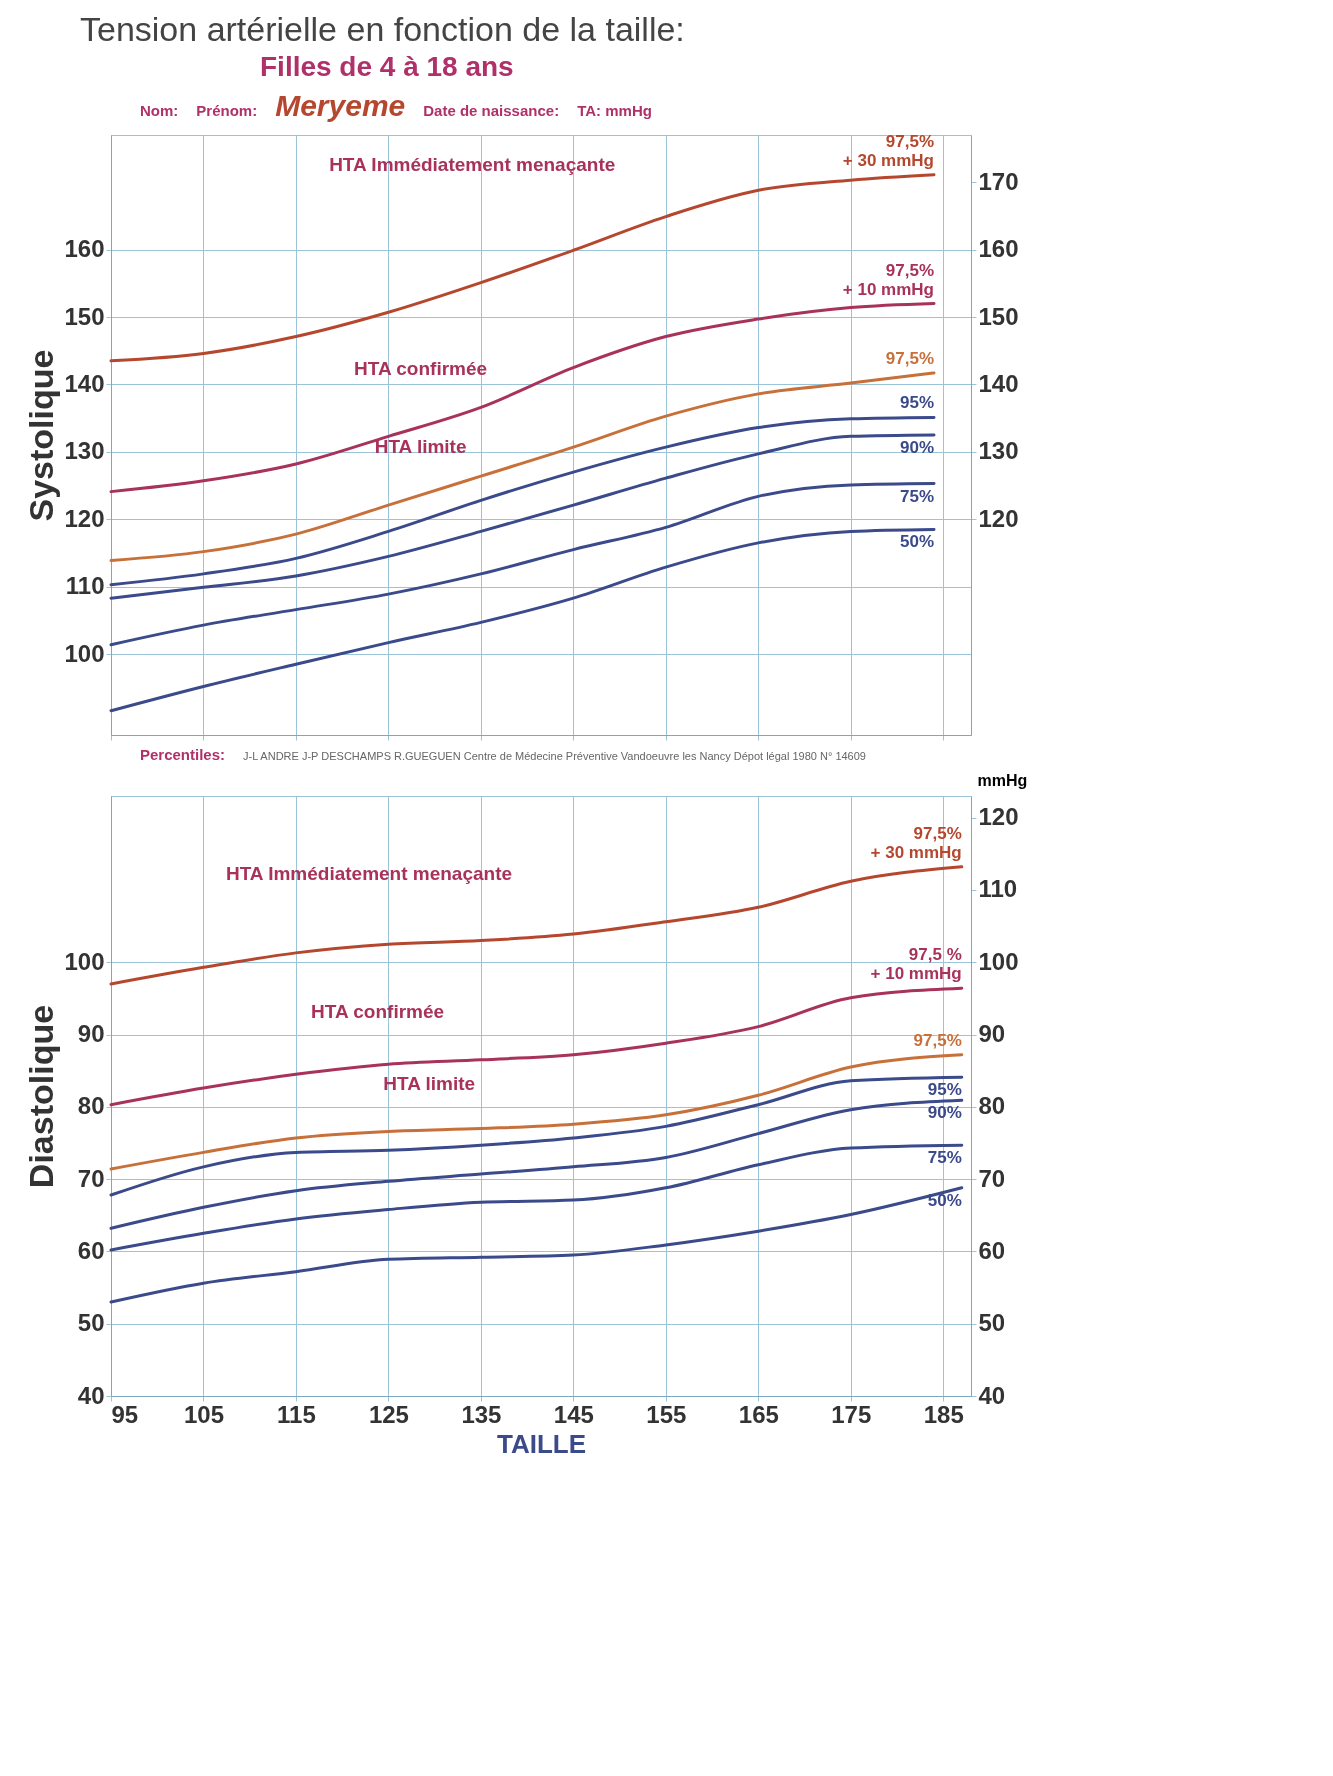 The height and width of the screenshot is (1776, 1333). What do you see at coordinates (998, 961) in the screenshot?
I see `y2-tick-label: 100` at bounding box center [998, 961].